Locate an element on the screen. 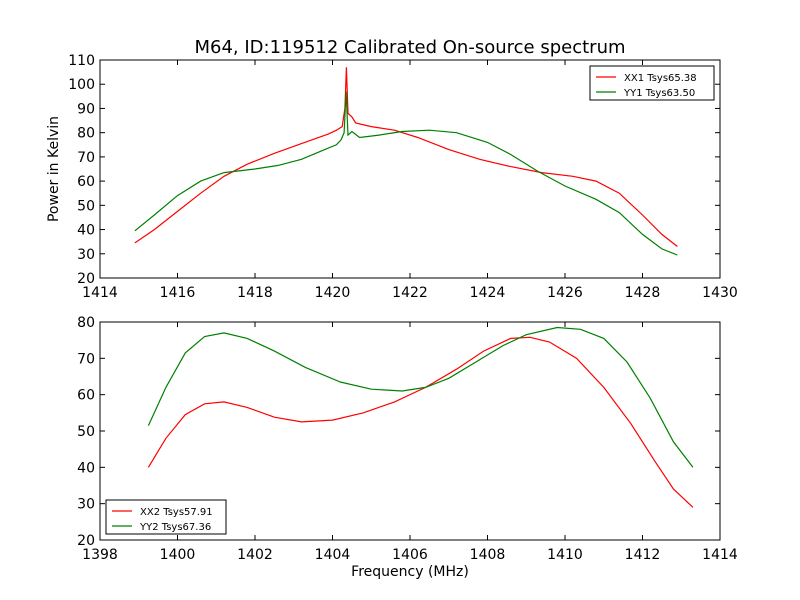  legend-entry: XX1 Tsys65.38 is located at coordinates (660, 78).